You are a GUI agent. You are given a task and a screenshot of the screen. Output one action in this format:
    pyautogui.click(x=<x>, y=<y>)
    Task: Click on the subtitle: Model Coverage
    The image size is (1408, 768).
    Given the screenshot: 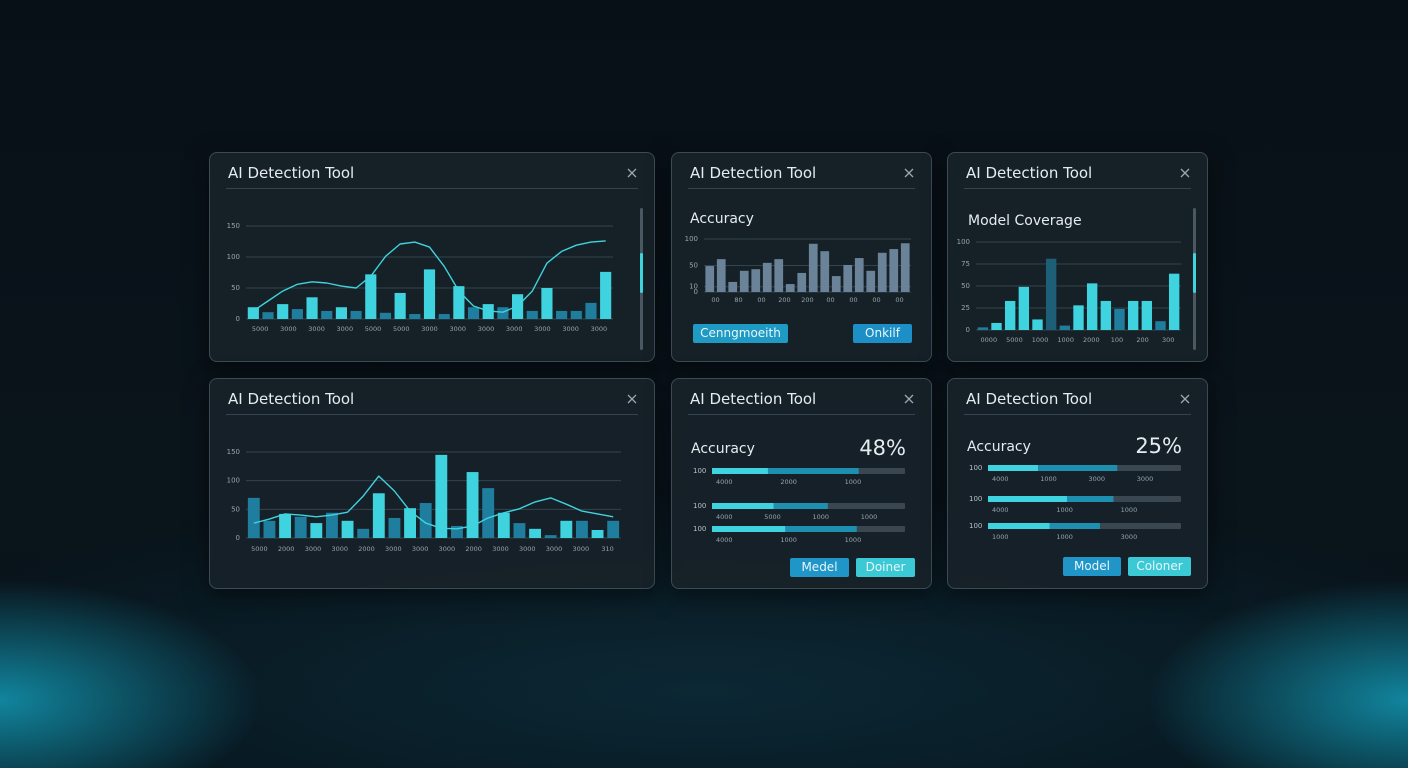 What is the action you would take?
    pyautogui.click(x=1025, y=221)
    